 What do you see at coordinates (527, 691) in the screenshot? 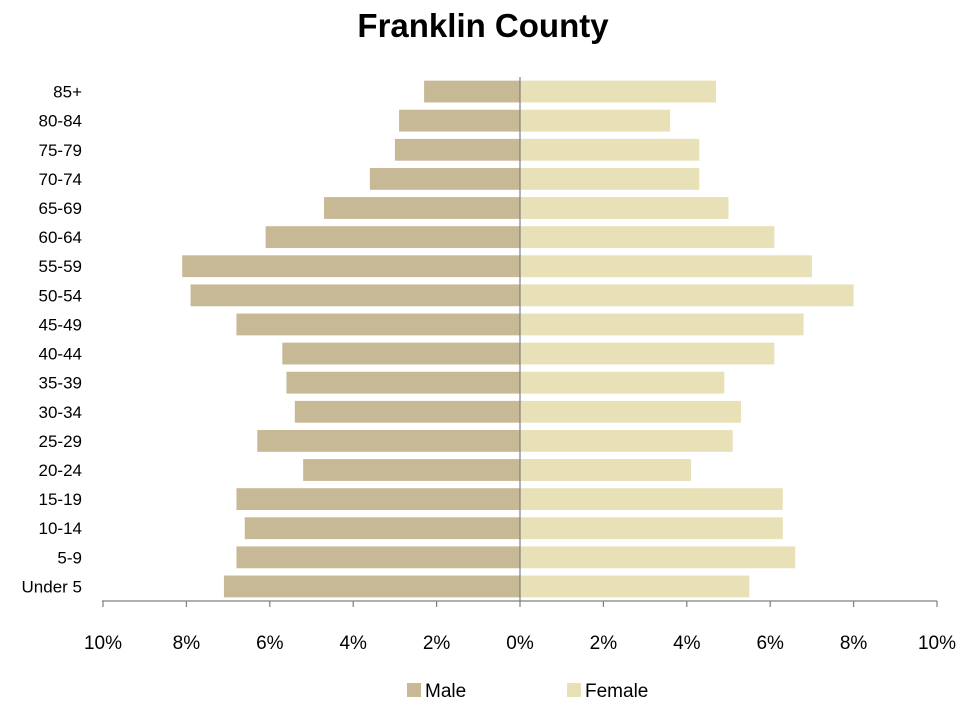
I see `legend: Male Female` at bounding box center [527, 691].